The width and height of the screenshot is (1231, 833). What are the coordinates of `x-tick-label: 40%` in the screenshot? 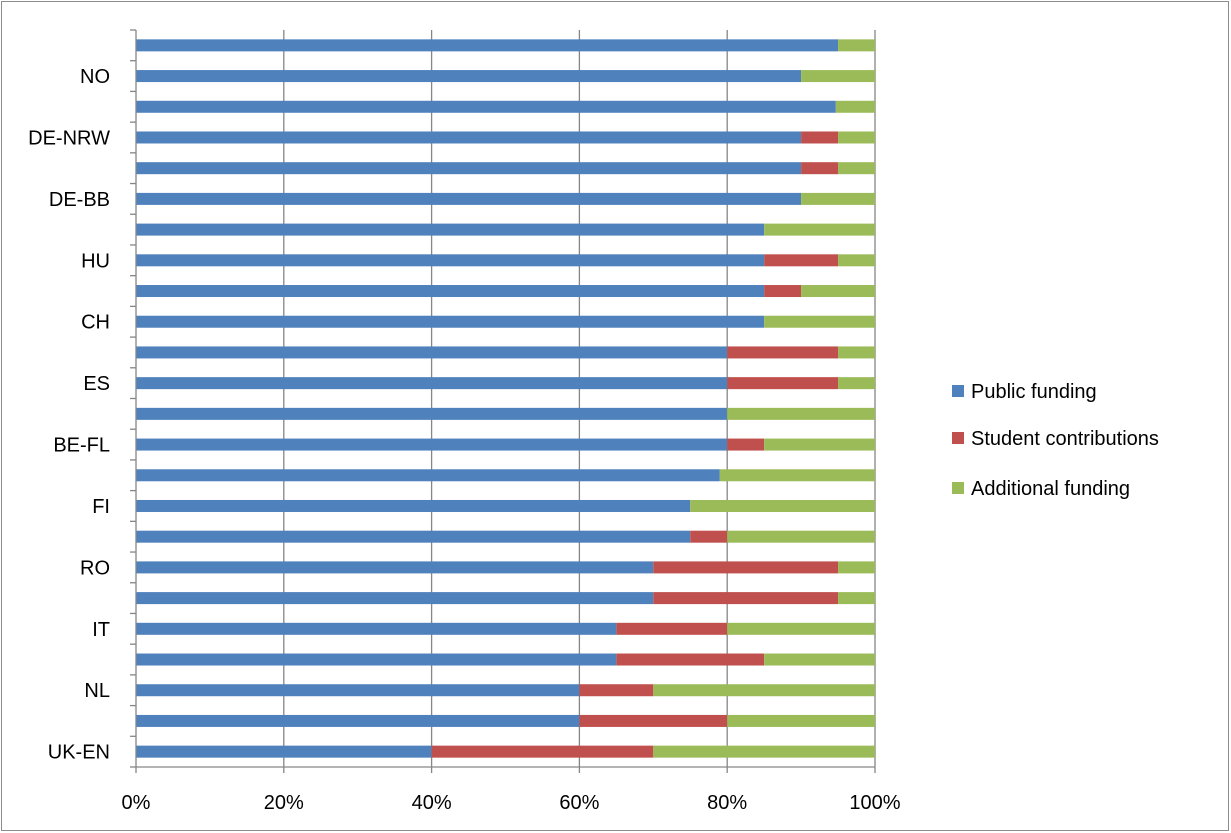 It's located at (432, 803).